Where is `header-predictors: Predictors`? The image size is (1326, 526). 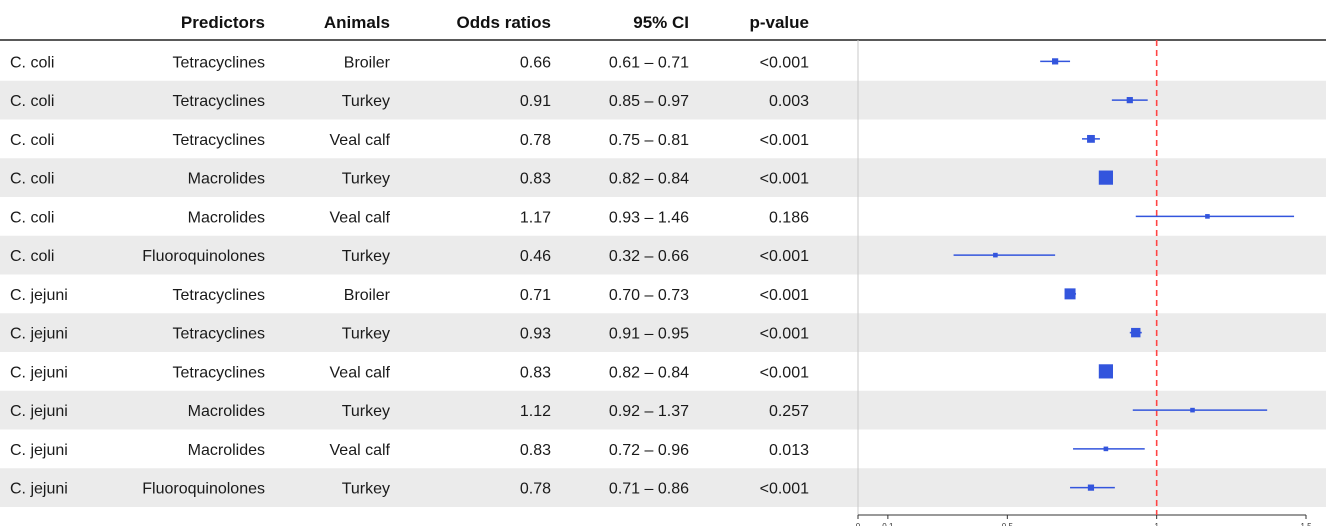 header-predictors: Predictors is located at coordinates (223, 22).